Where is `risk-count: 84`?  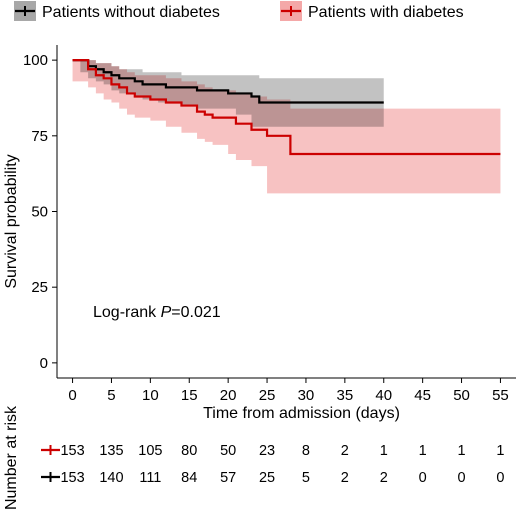
risk-count: 84 is located at coordinates (189, 478).